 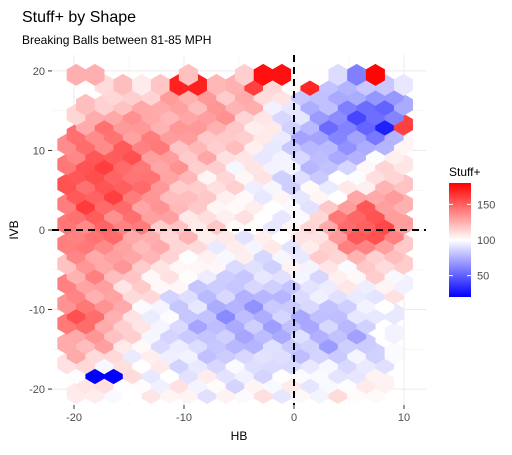 I want to click on legend: Stuff+ 150 100 50, so click(x=472, y=231).